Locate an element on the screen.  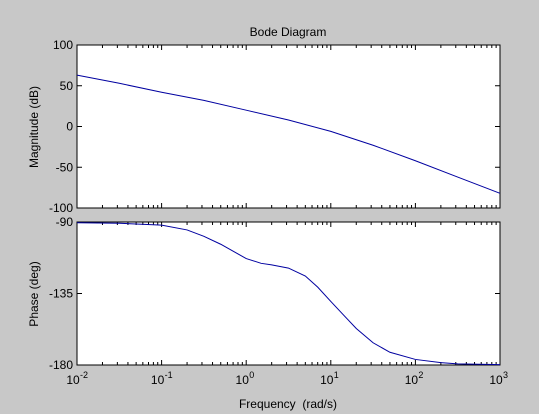
phase-y-axis-label: Phase (deg) is located at coordinates (34, 293).